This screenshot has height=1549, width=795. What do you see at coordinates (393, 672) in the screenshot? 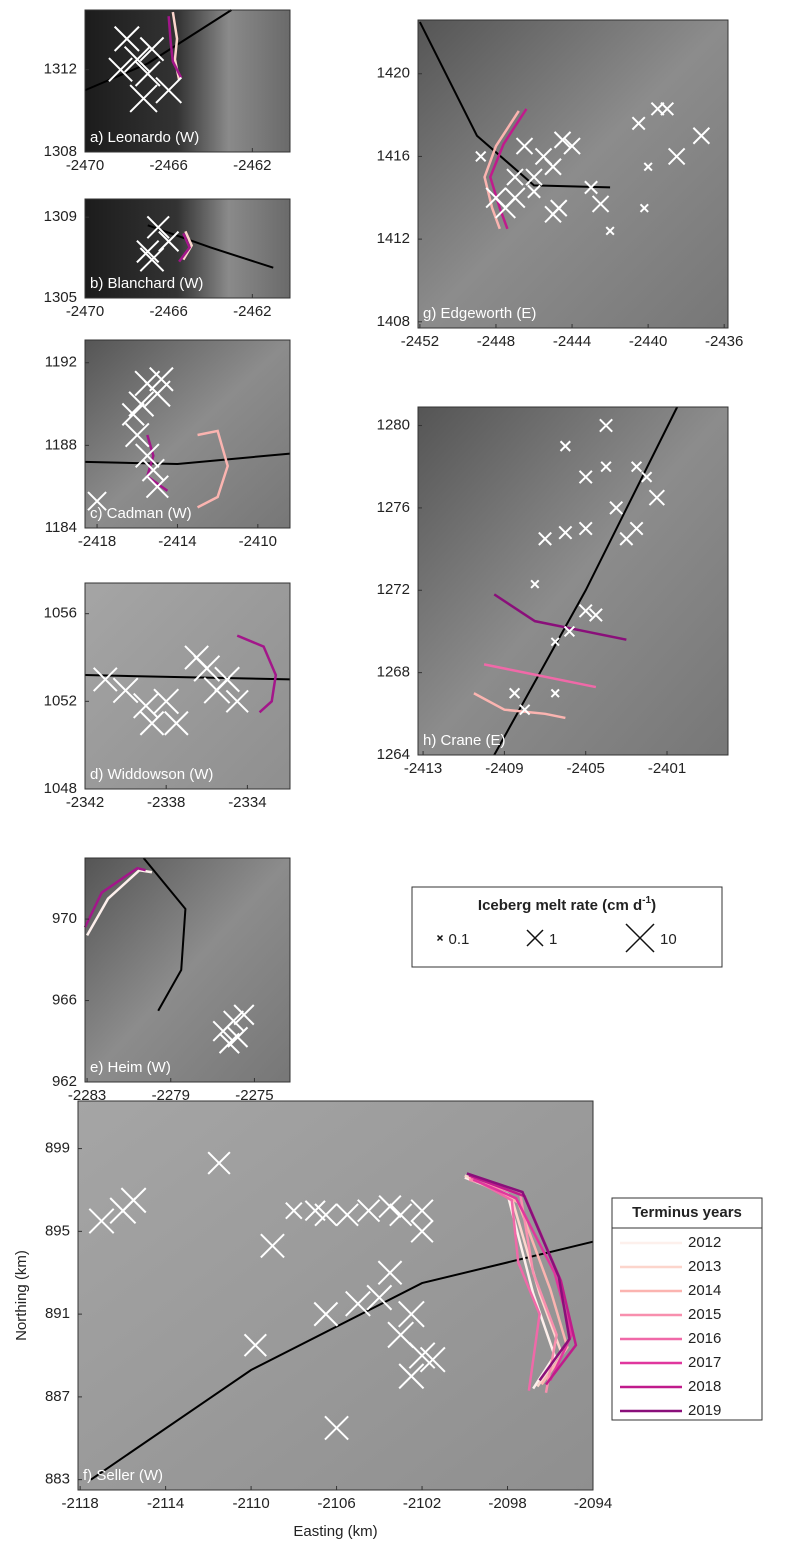
I see `y-tick-label: 1268` at bounding box center [393, 672].